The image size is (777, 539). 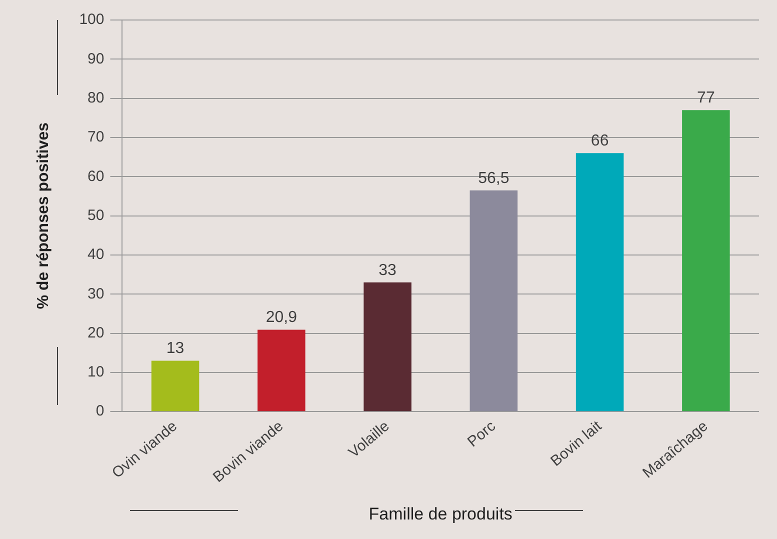 What do you see at coordinates (494, 178) in the screenshot?
I see `data-label: 56,5` at bounding box center [494, 178].